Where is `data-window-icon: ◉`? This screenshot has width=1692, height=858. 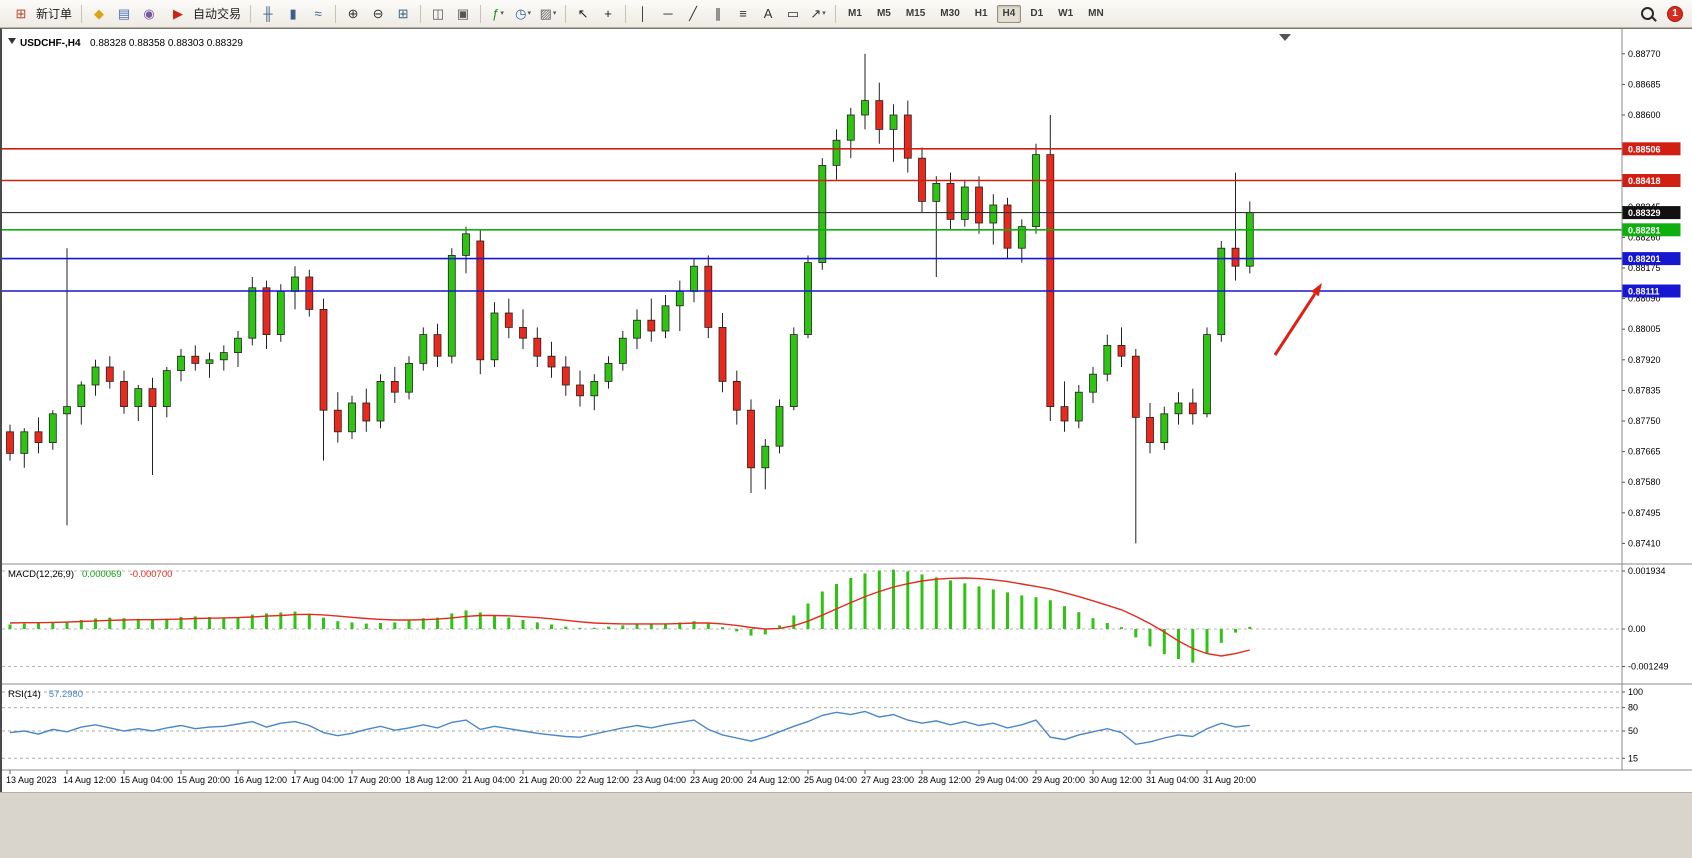 data-window-icon: ◉ is located at coordinates (149, 13).